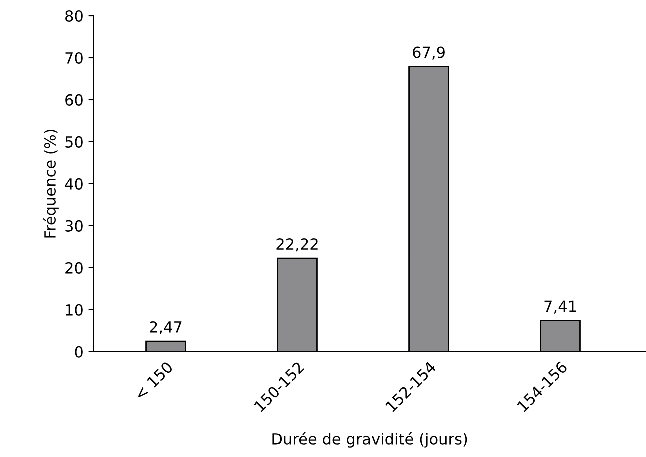 The image size is (646, 457). I want to click on y-axis-title: Fréquence (%), so click(51, 184).